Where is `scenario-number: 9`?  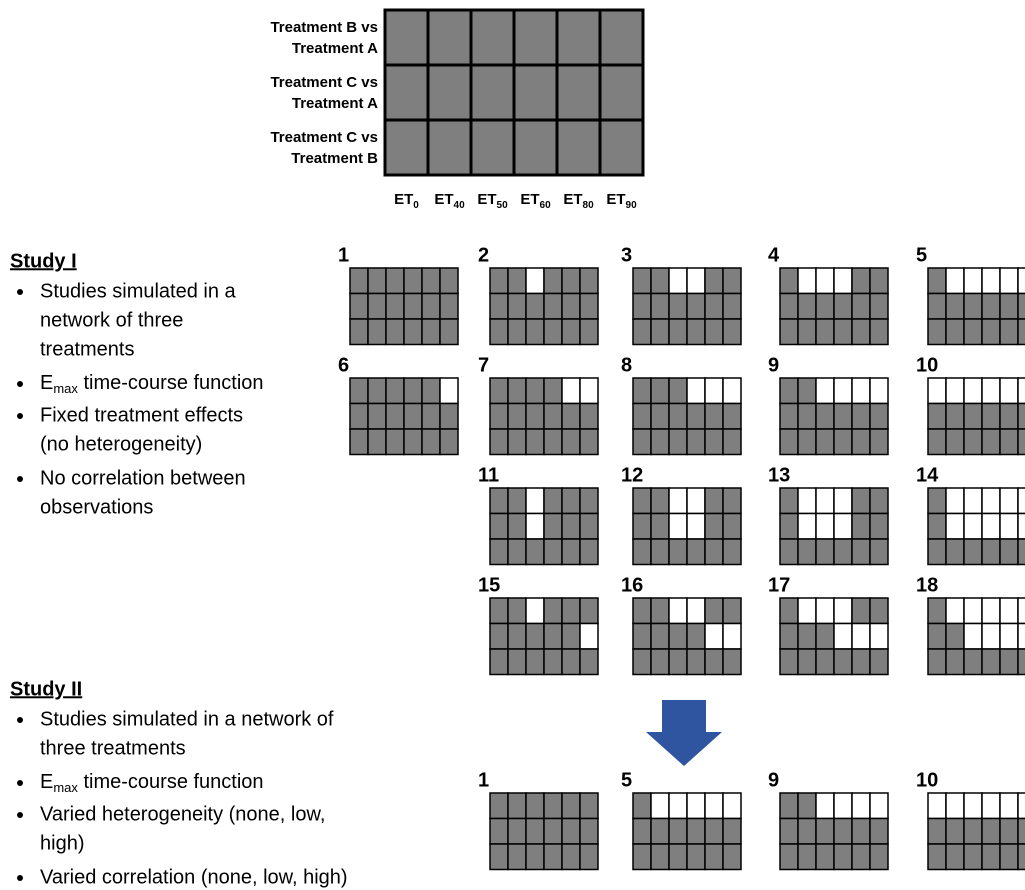 scenario-number: 9 is located at coordinates (773, 365).